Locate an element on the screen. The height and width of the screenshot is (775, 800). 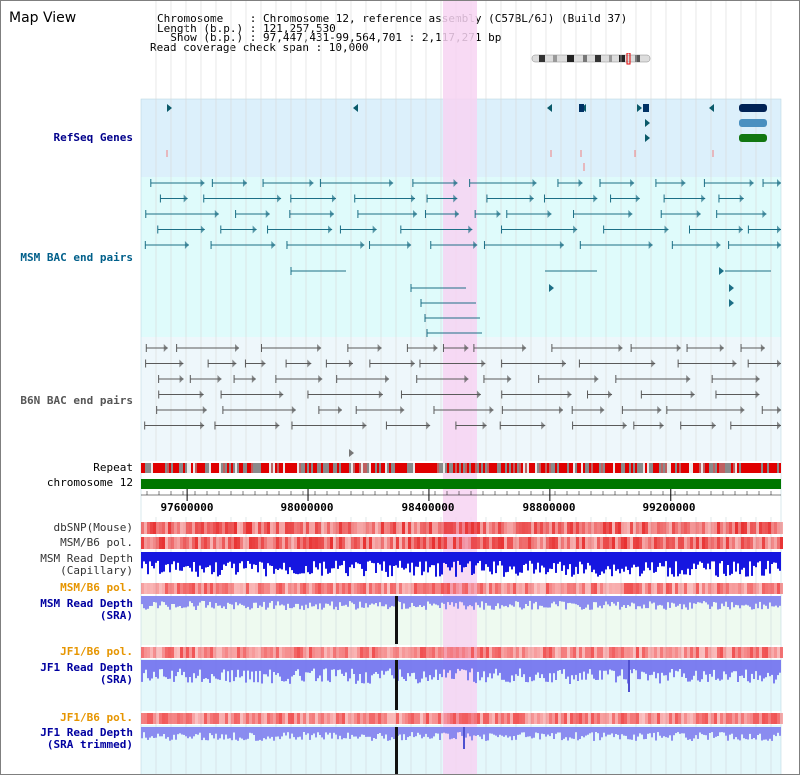
jf1-depth-sra-label: JF1 Read Depth is located at coordinates (86, 667).